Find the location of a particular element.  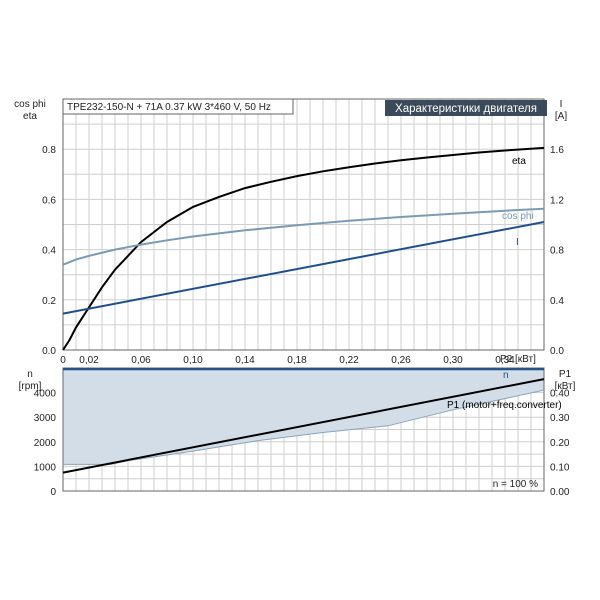

y-left-tick-label: 0.4 is located at coordinates (49, 251).